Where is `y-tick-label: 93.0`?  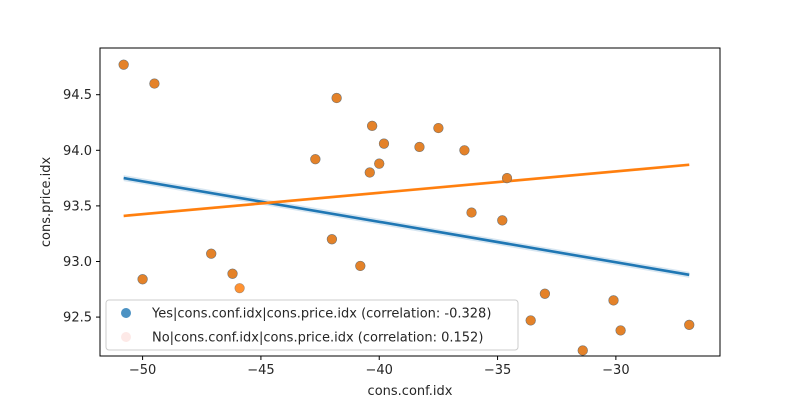
y-tick-label: 93.0 is located at coordinates (77, 262).